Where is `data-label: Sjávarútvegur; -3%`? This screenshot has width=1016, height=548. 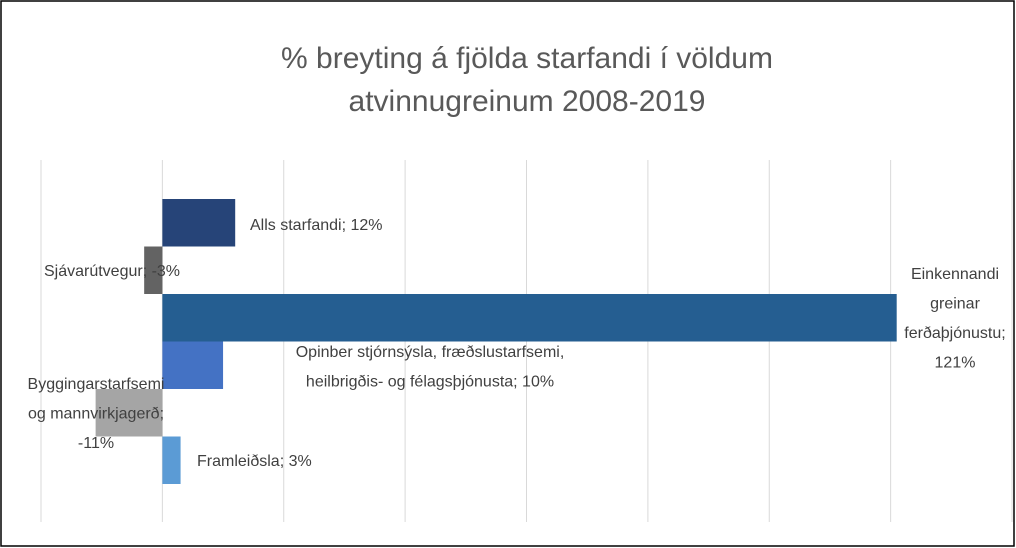
data-label: Sjávarútvegur; -3% is located at coordinates (112, 271).